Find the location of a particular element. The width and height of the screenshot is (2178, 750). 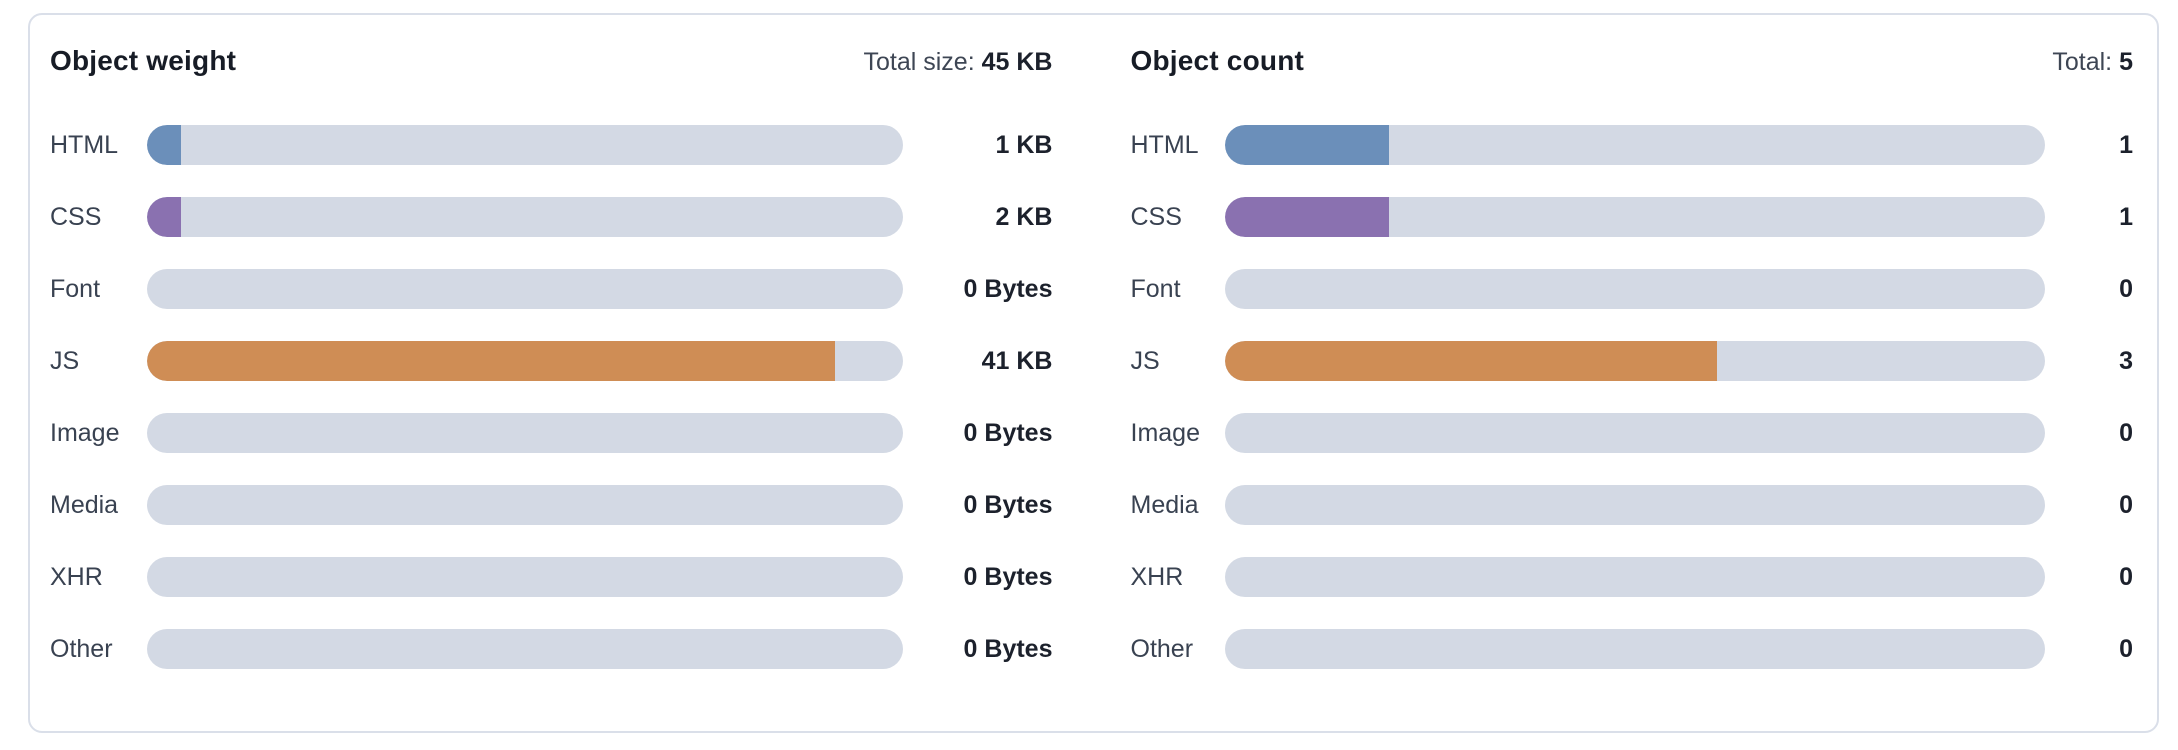

total-label: Total: is located at coordinates (2082, 62).